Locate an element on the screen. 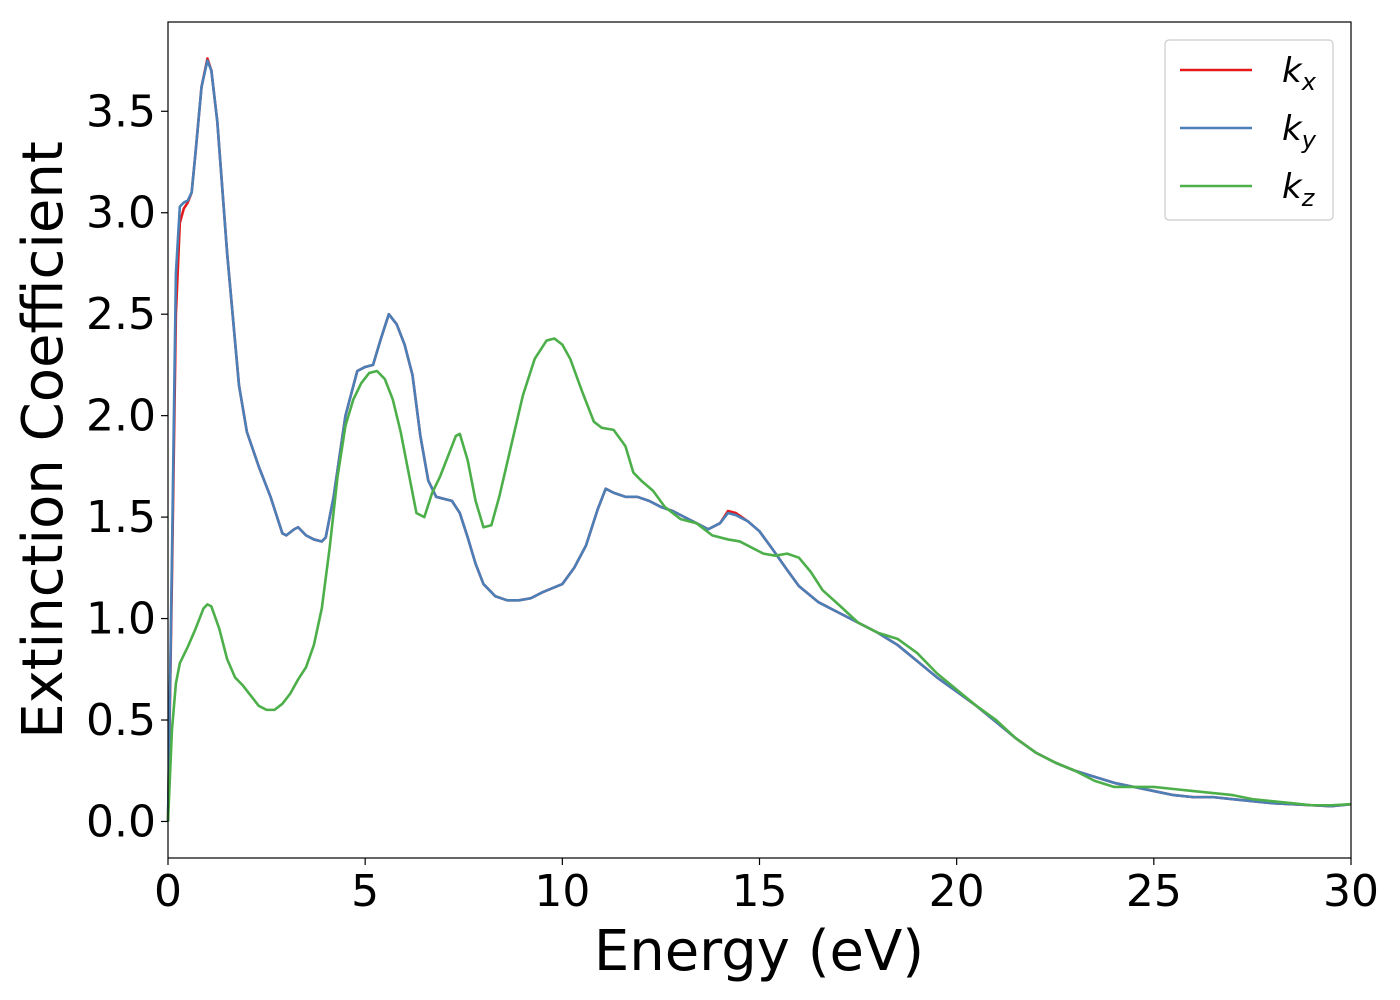 This screenshot has height=1000, width=1400. x-tick-label: 30 is located at coordinates (1351, 891).